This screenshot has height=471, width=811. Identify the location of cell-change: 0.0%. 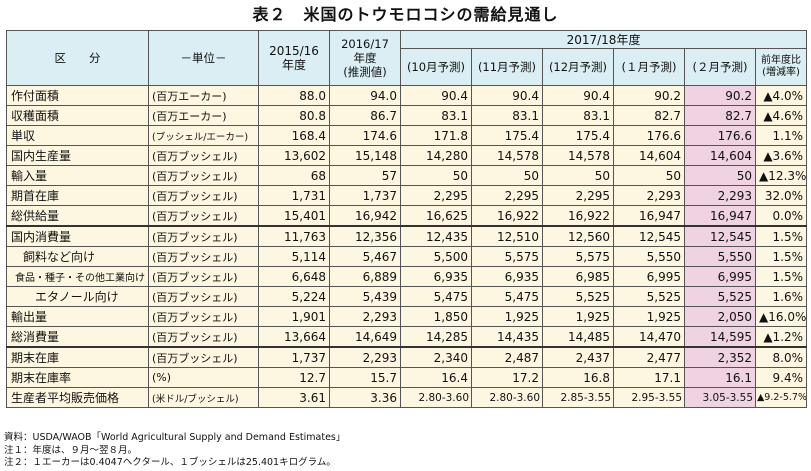
(781, 216).